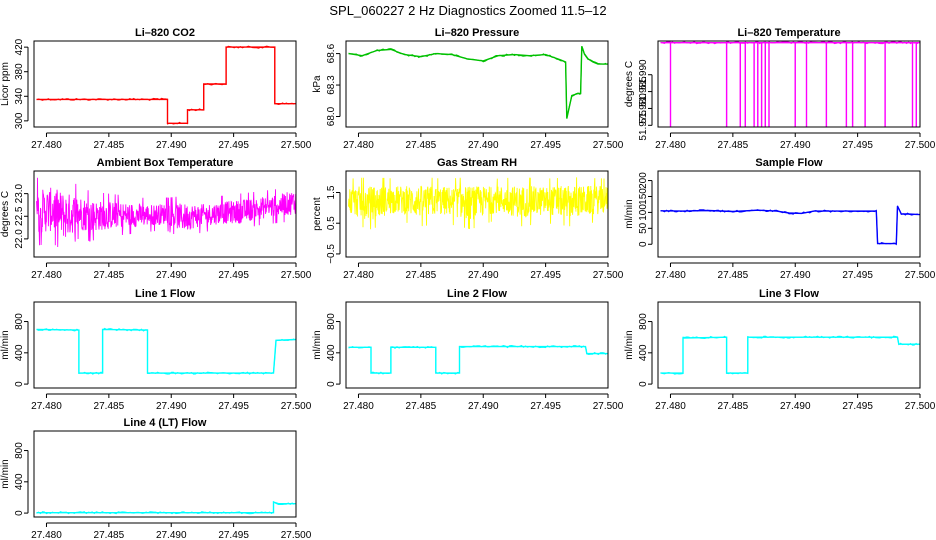 This screenshot has width=936, height=540. Describe the element at coordinates (643, 74) in the screenshot. I see `y-tick-label: 51.990` at that location.